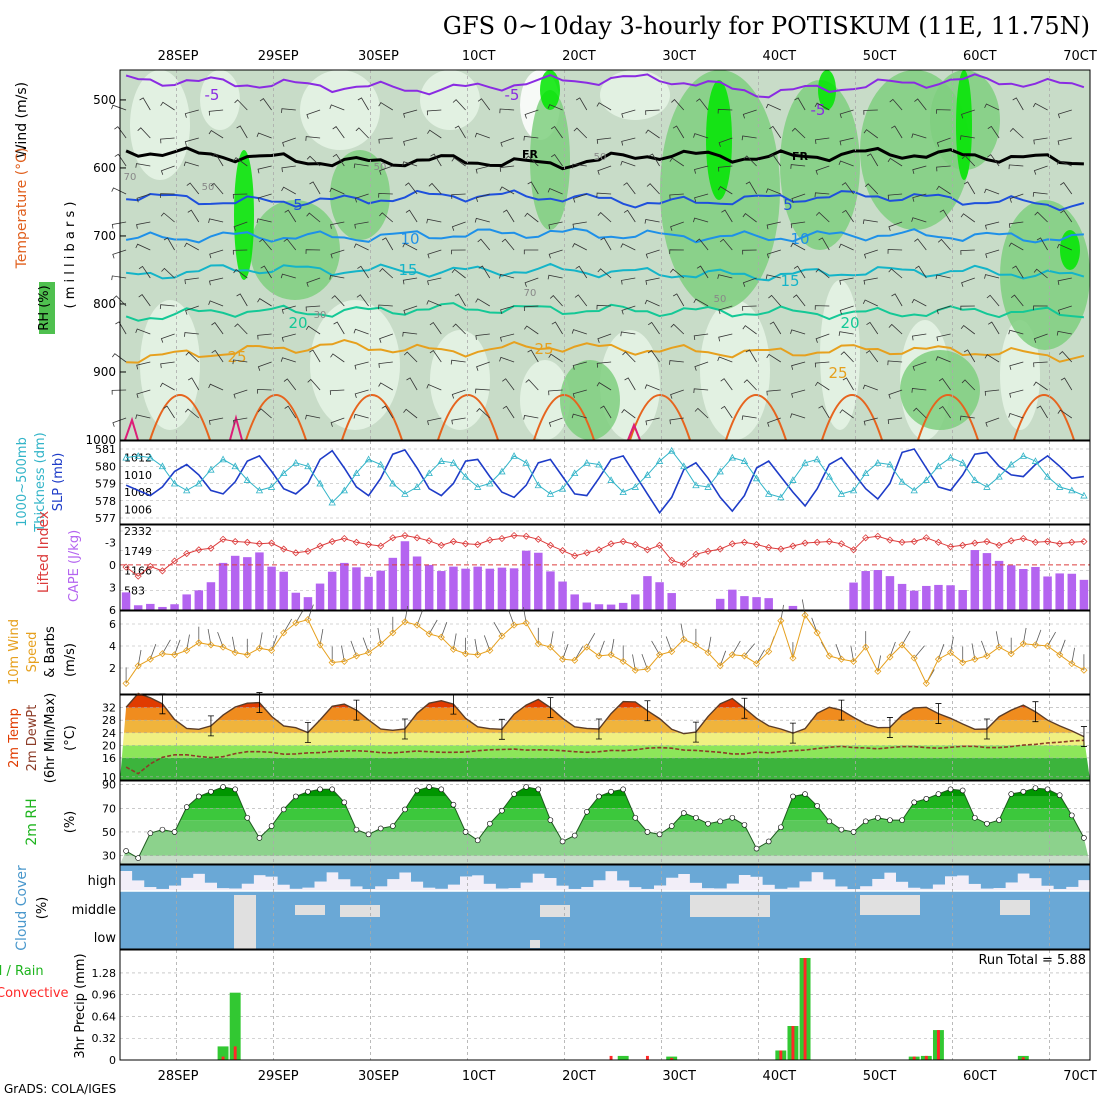 The width and height of the screenshot is (1100, 1100). Describe the element at coordinates (880, 56) in the screenshot. I see `x-label-top: 50CT` at that location.